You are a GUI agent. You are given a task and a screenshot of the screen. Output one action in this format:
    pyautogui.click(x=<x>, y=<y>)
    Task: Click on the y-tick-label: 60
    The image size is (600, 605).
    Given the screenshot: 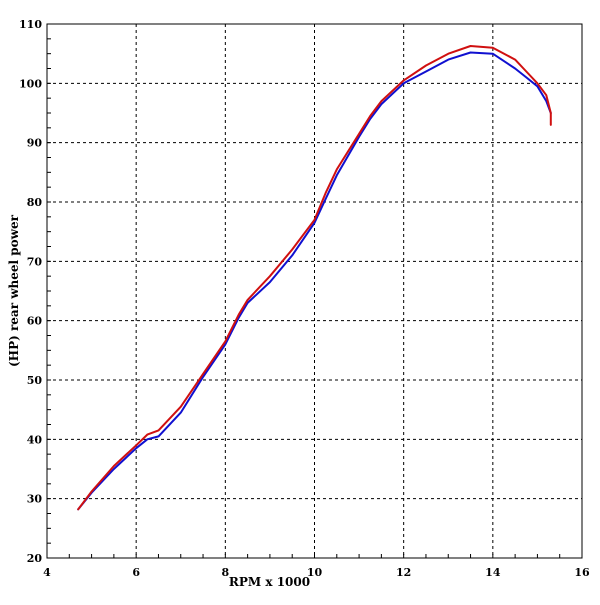 What is the action you would take?
    pyautogui.click(x=35, y=321)
    